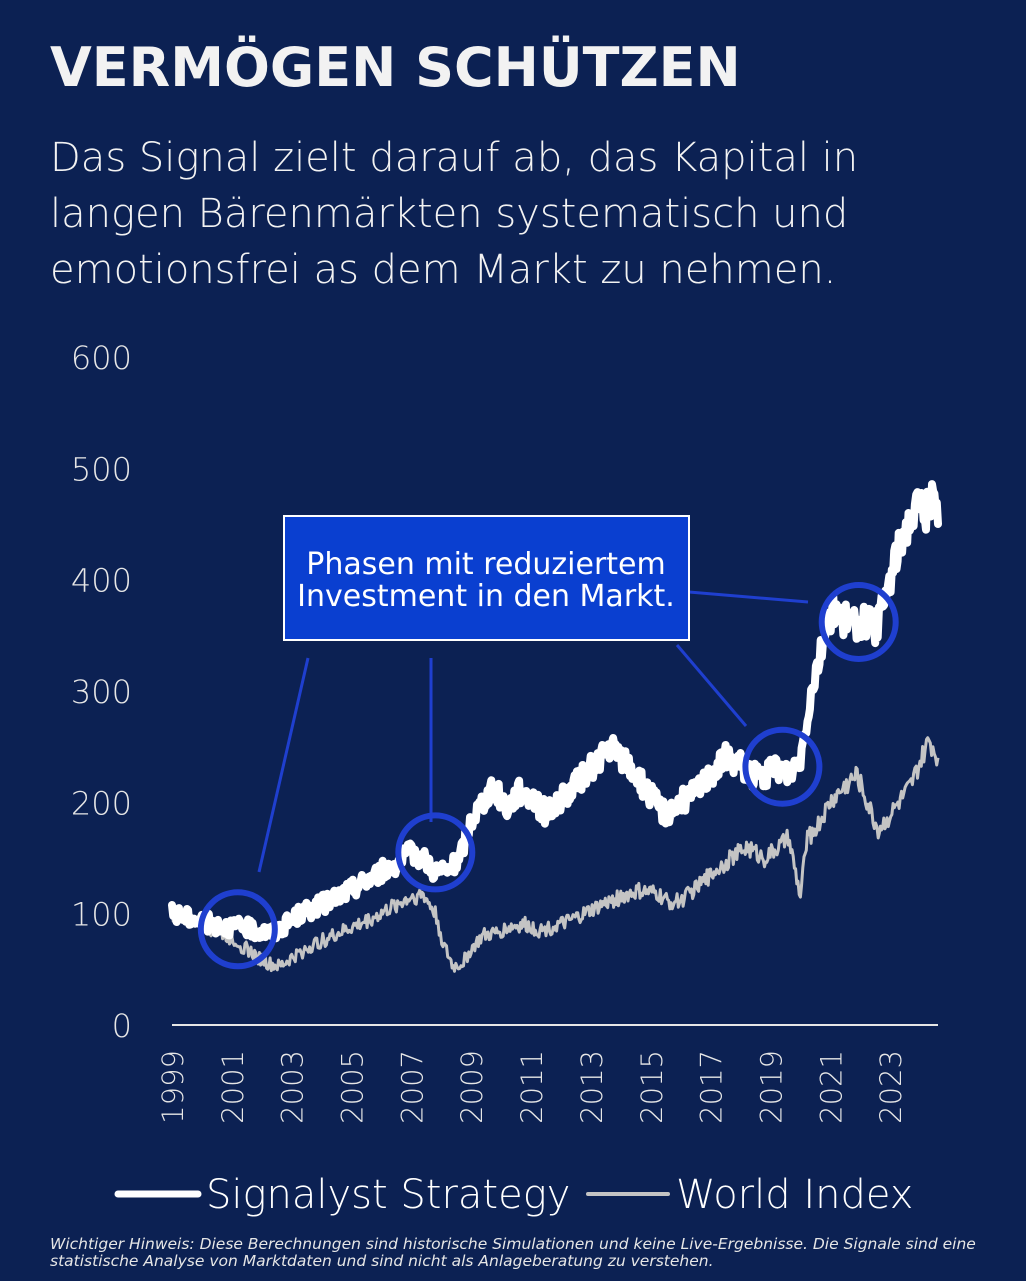  I want to click on y-tick-label: 300, so click(101, 692).